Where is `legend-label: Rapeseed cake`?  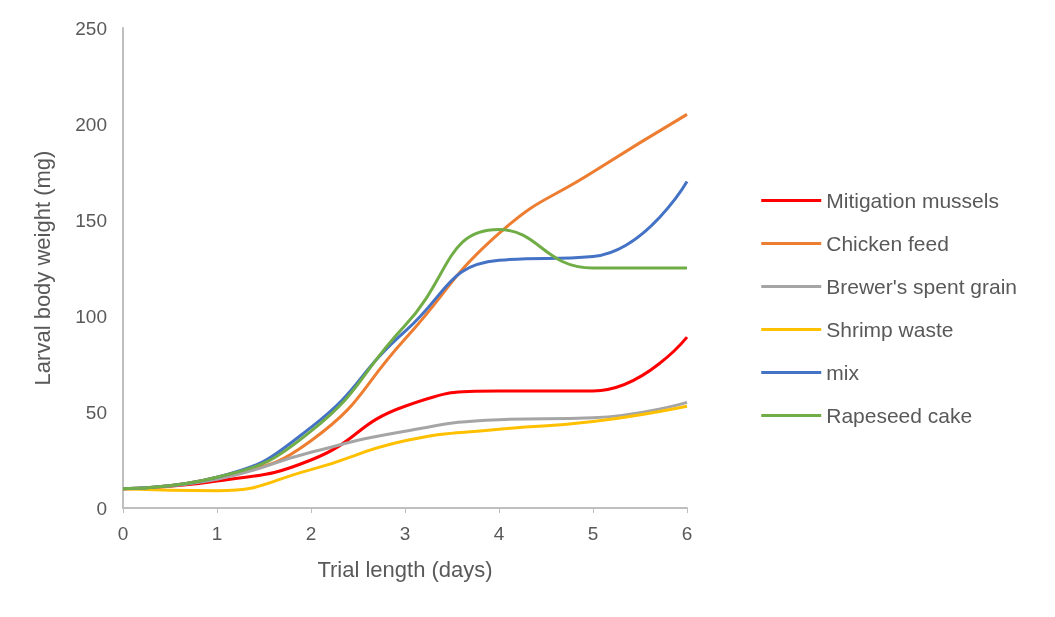
legend-label: Rapeseed cake is located at coordinates (899, 415).